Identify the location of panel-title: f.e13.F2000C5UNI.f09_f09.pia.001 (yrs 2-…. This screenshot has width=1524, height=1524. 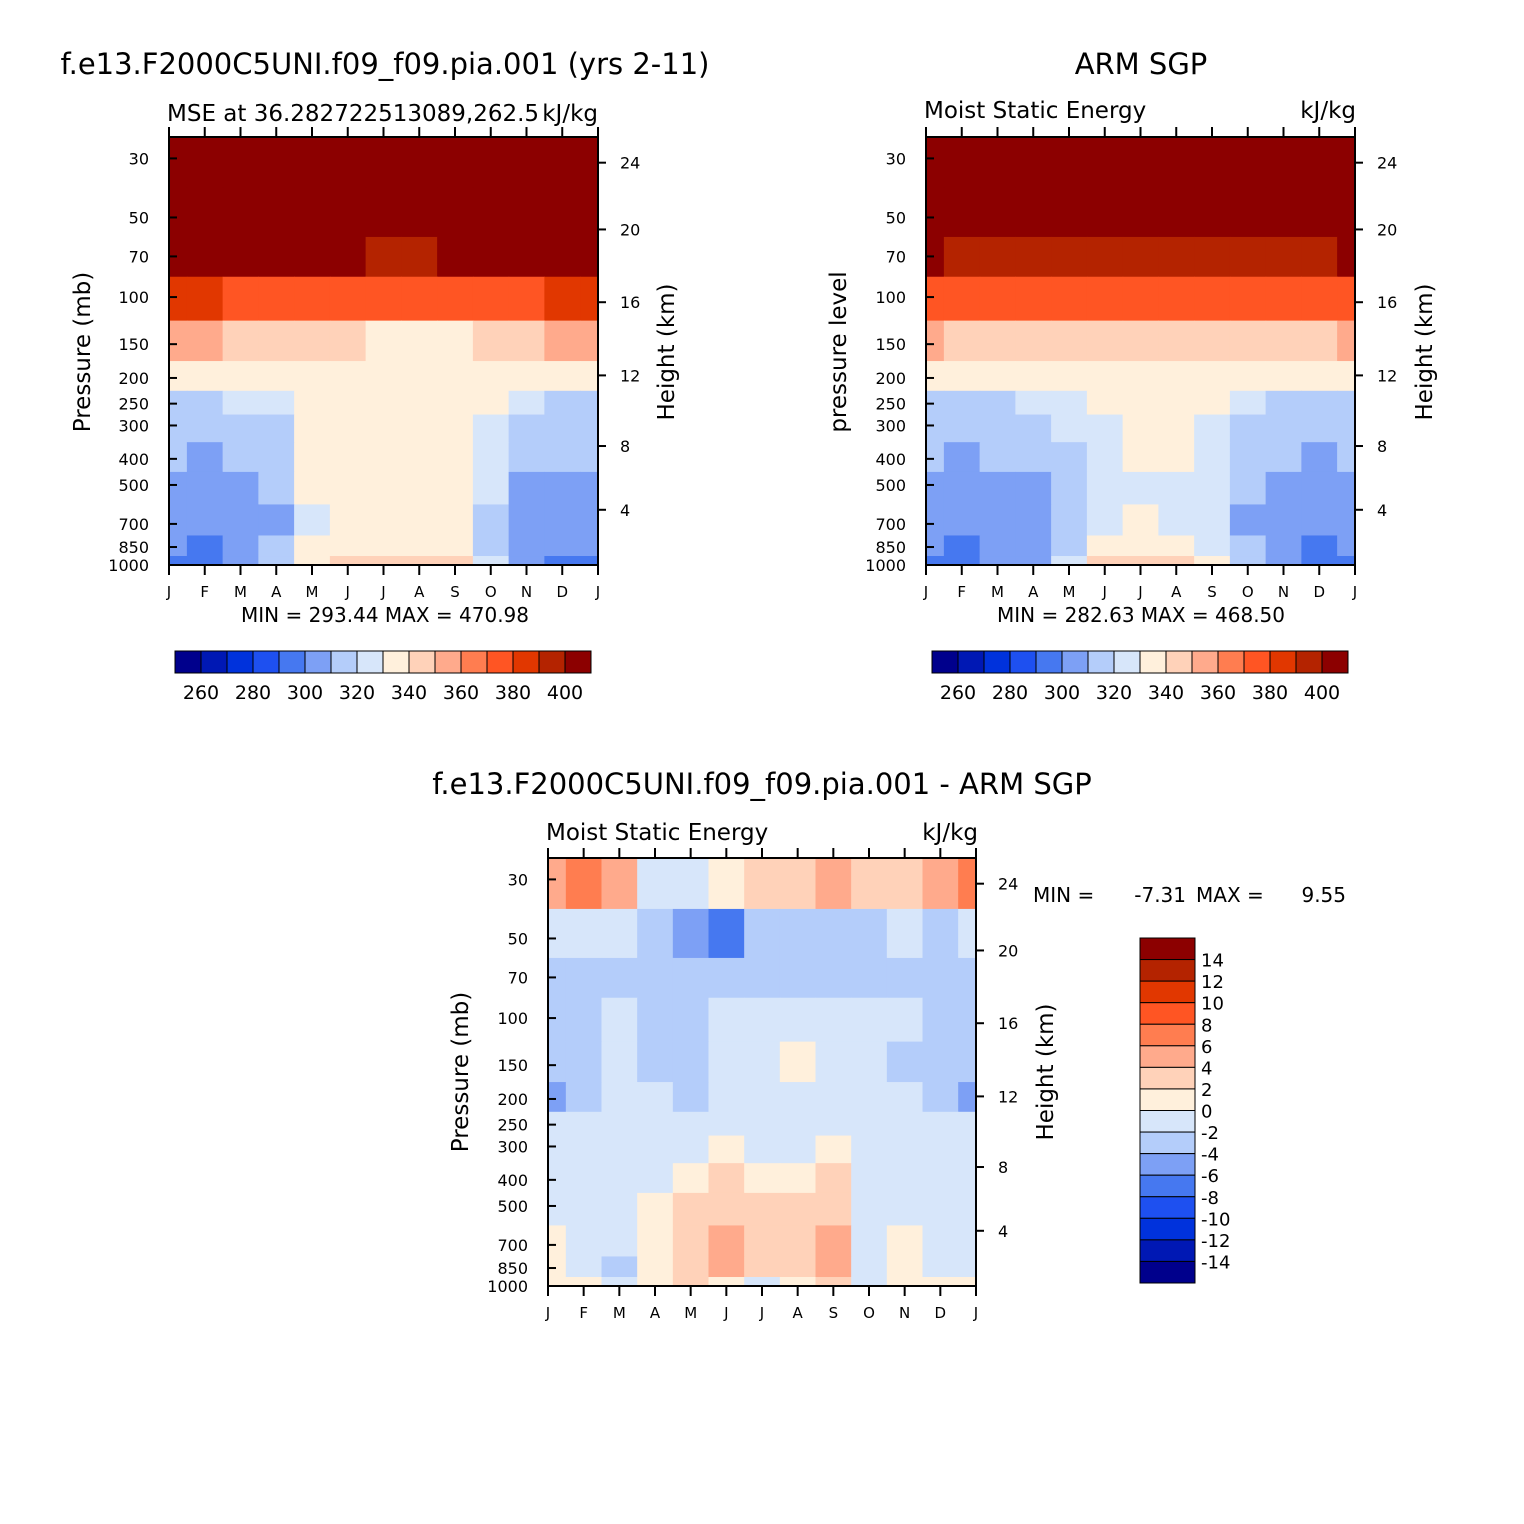
(385, 64).